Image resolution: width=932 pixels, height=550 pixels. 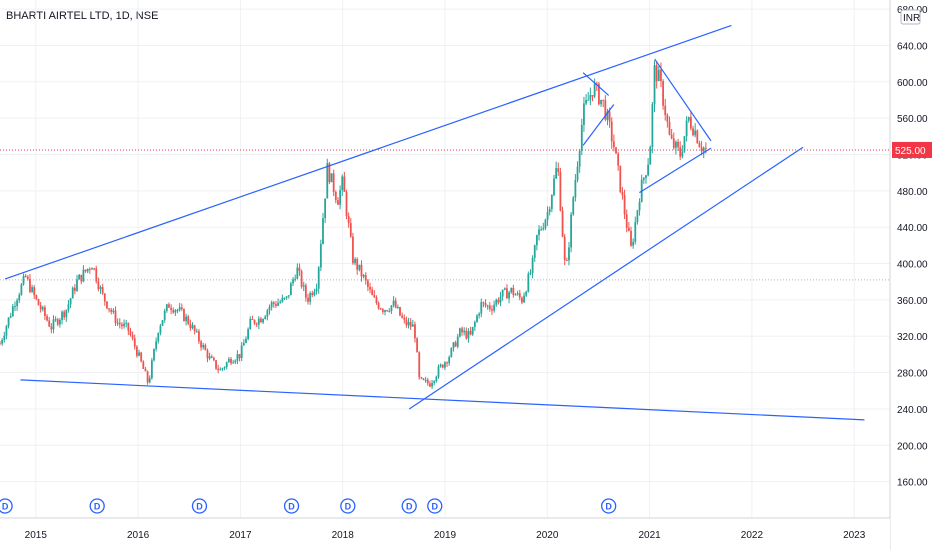 What do you see at coordinates (912, 149) in the screenshot?
I see `last-price-tag` at bounding box center [912, 149].